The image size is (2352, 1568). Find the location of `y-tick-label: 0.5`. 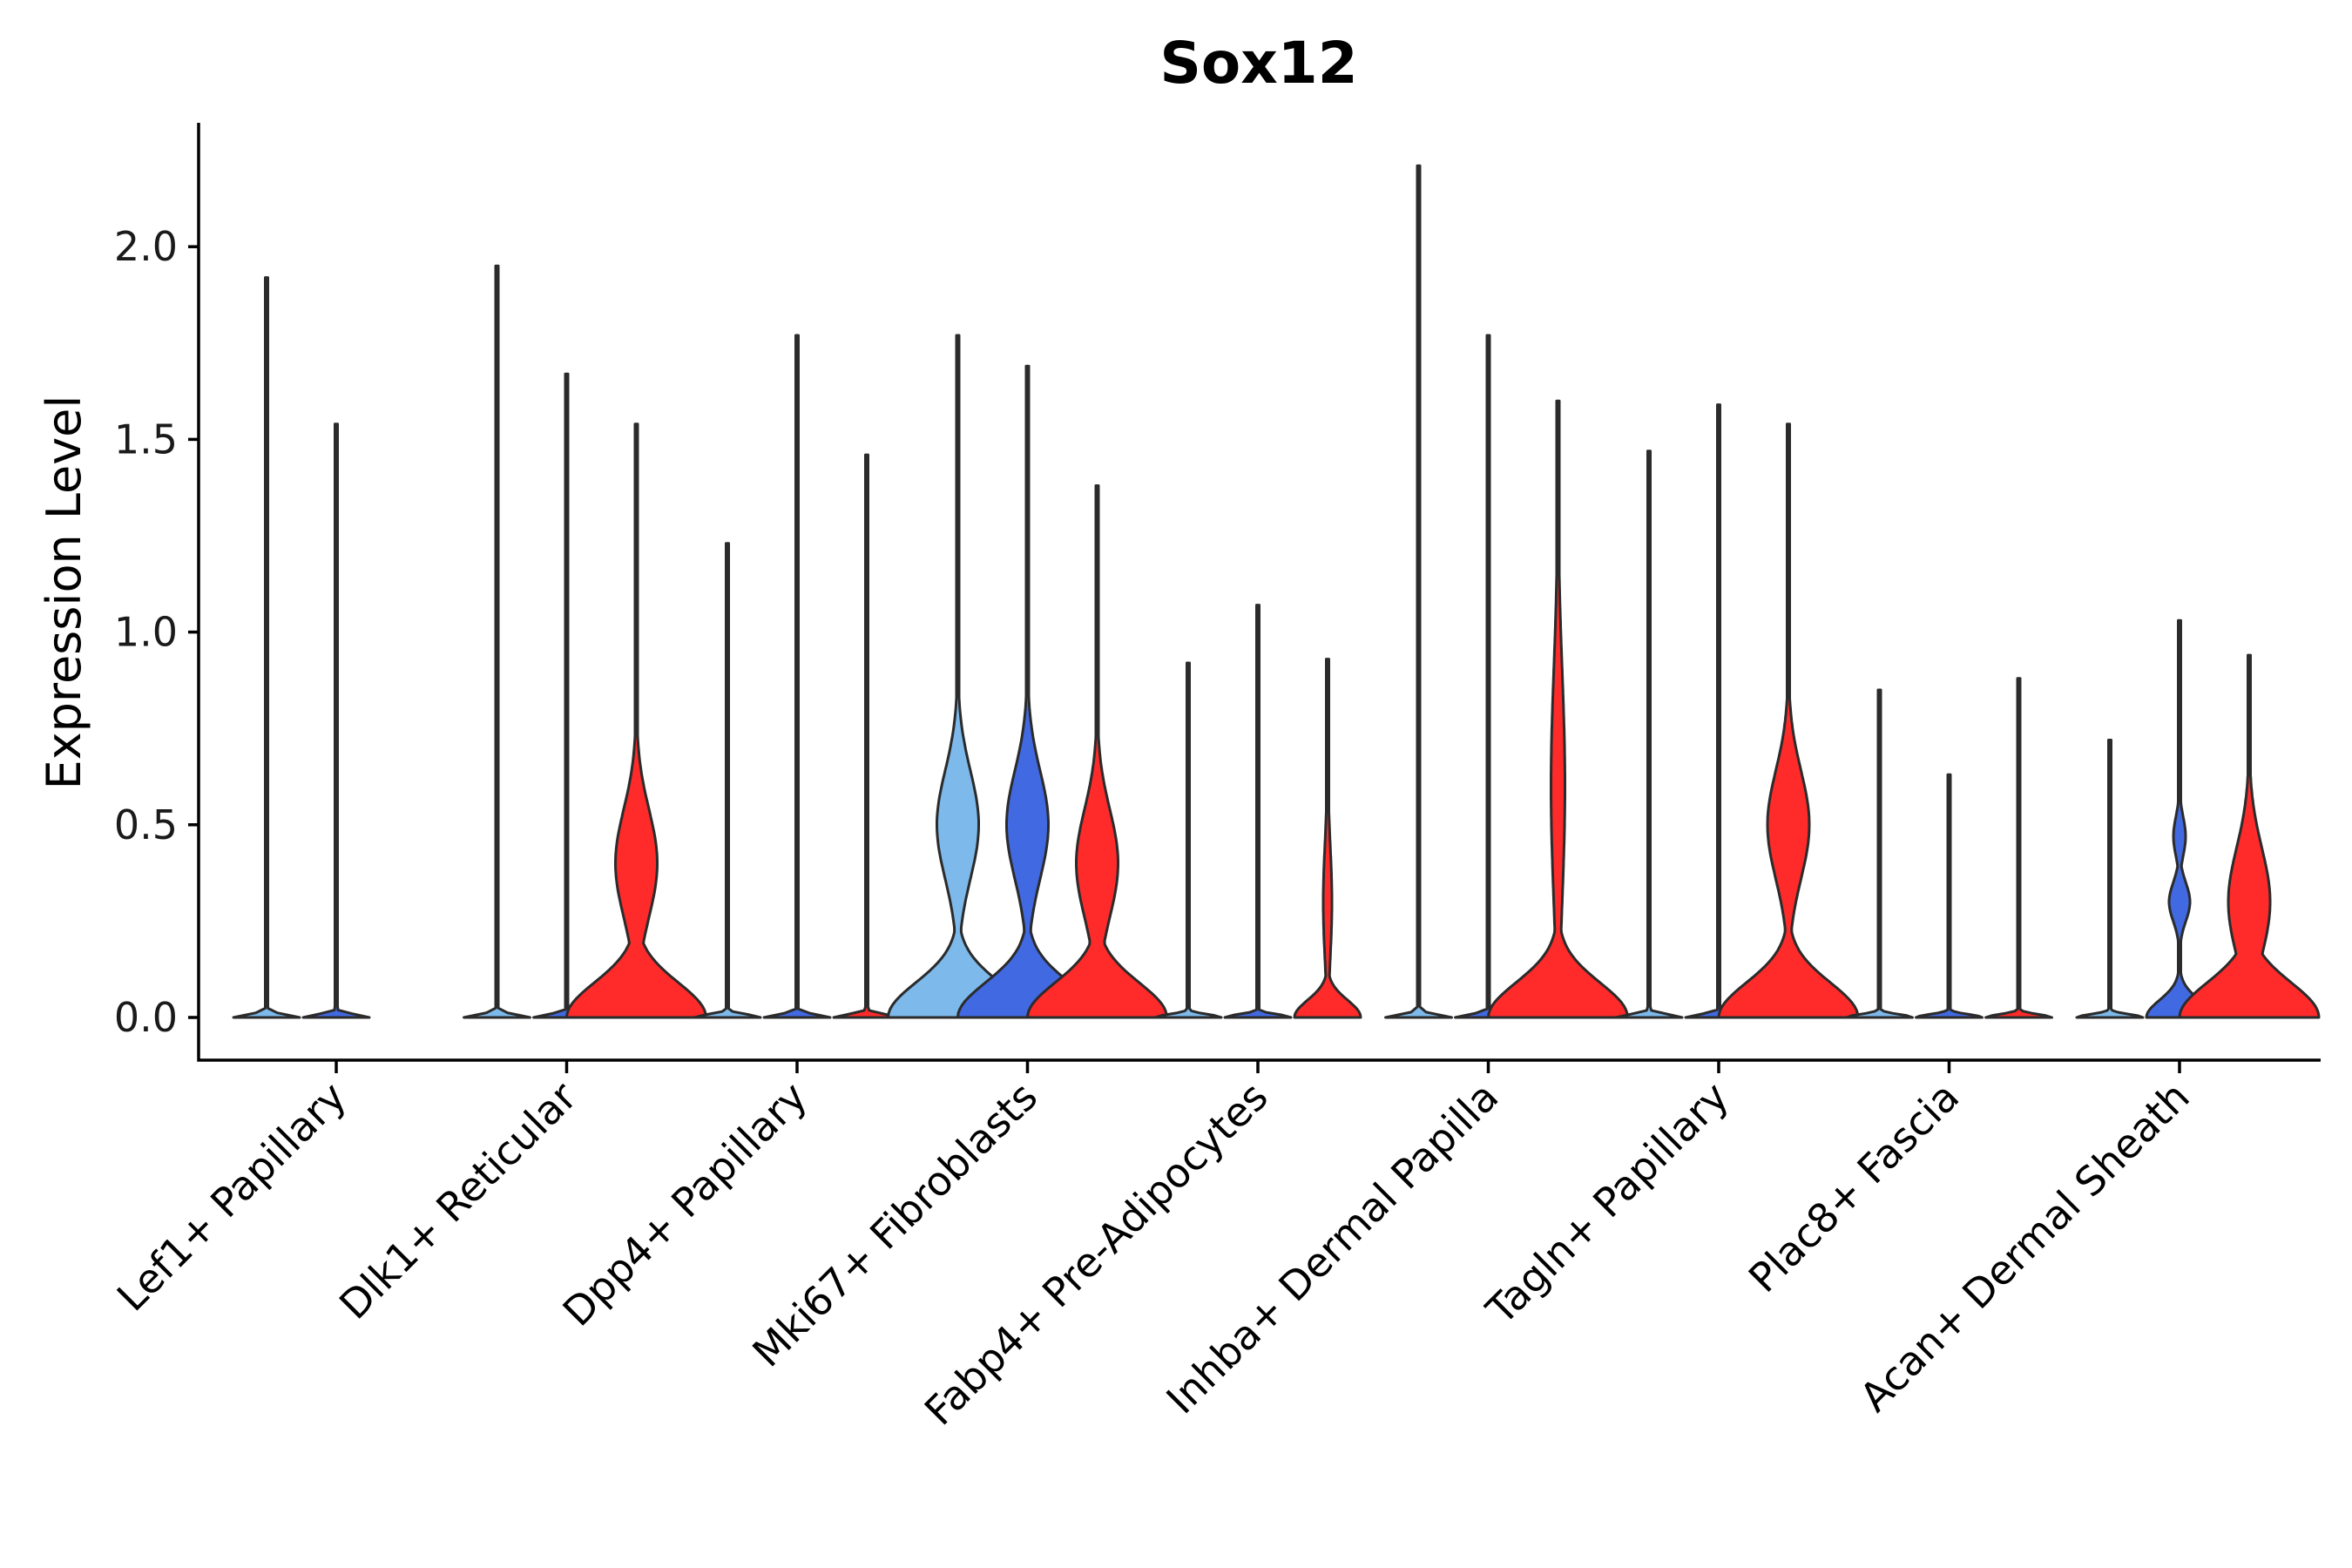

y-tick-label: 0.5 is located at coordinates (146, 825).